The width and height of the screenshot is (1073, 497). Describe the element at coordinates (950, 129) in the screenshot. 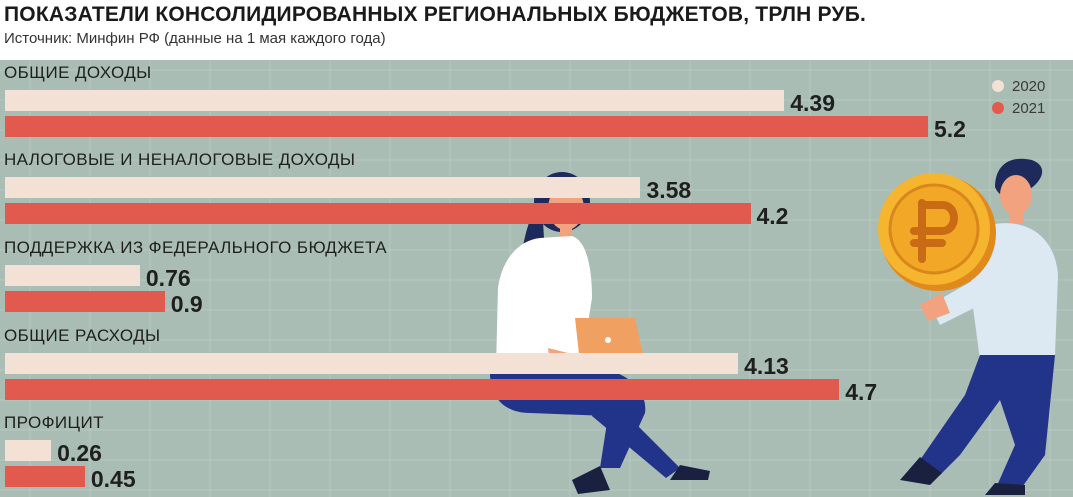

I see `value-label-2021: 5.2` at that location.